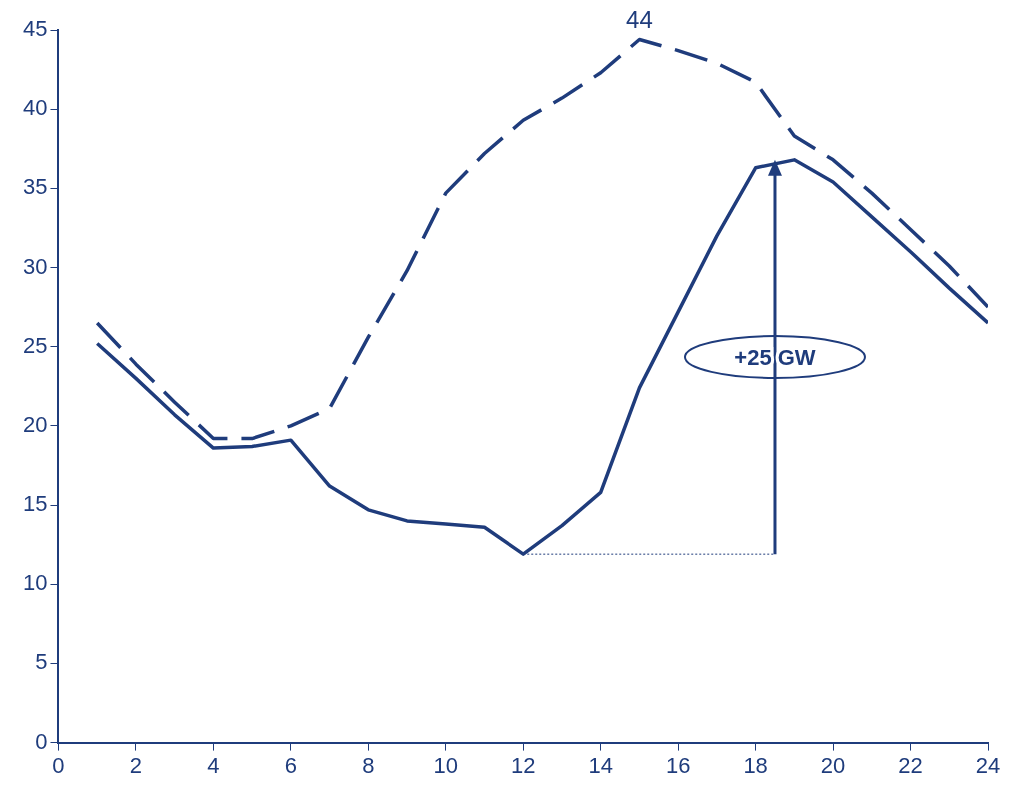  What do you see at coordinates (58, 765) in the screenshot?
I see `x-tick-label: 0` at bounding box center [58, 765].